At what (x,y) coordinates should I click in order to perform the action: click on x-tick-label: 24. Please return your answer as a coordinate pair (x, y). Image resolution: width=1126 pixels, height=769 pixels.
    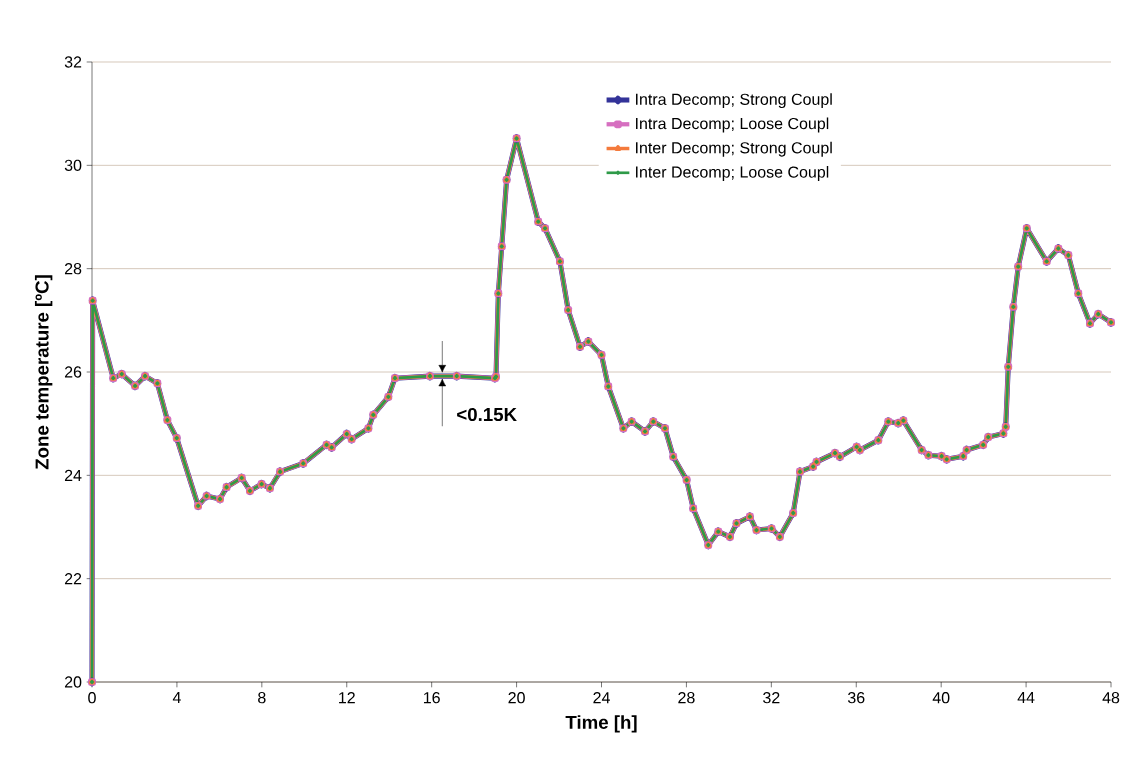
    Looking at the image, I should click on (601, 698).